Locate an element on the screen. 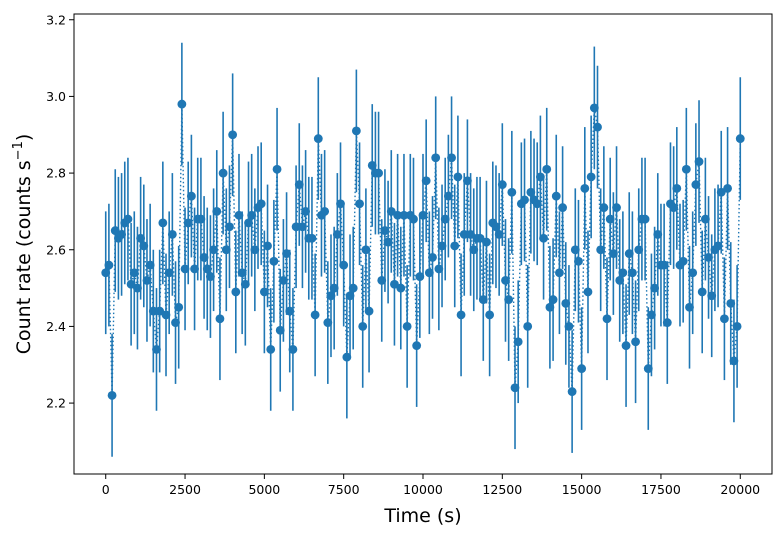 This screenshot has width=782, height=534. x-tick-label: 5000 is located at coordinates (264, 489).